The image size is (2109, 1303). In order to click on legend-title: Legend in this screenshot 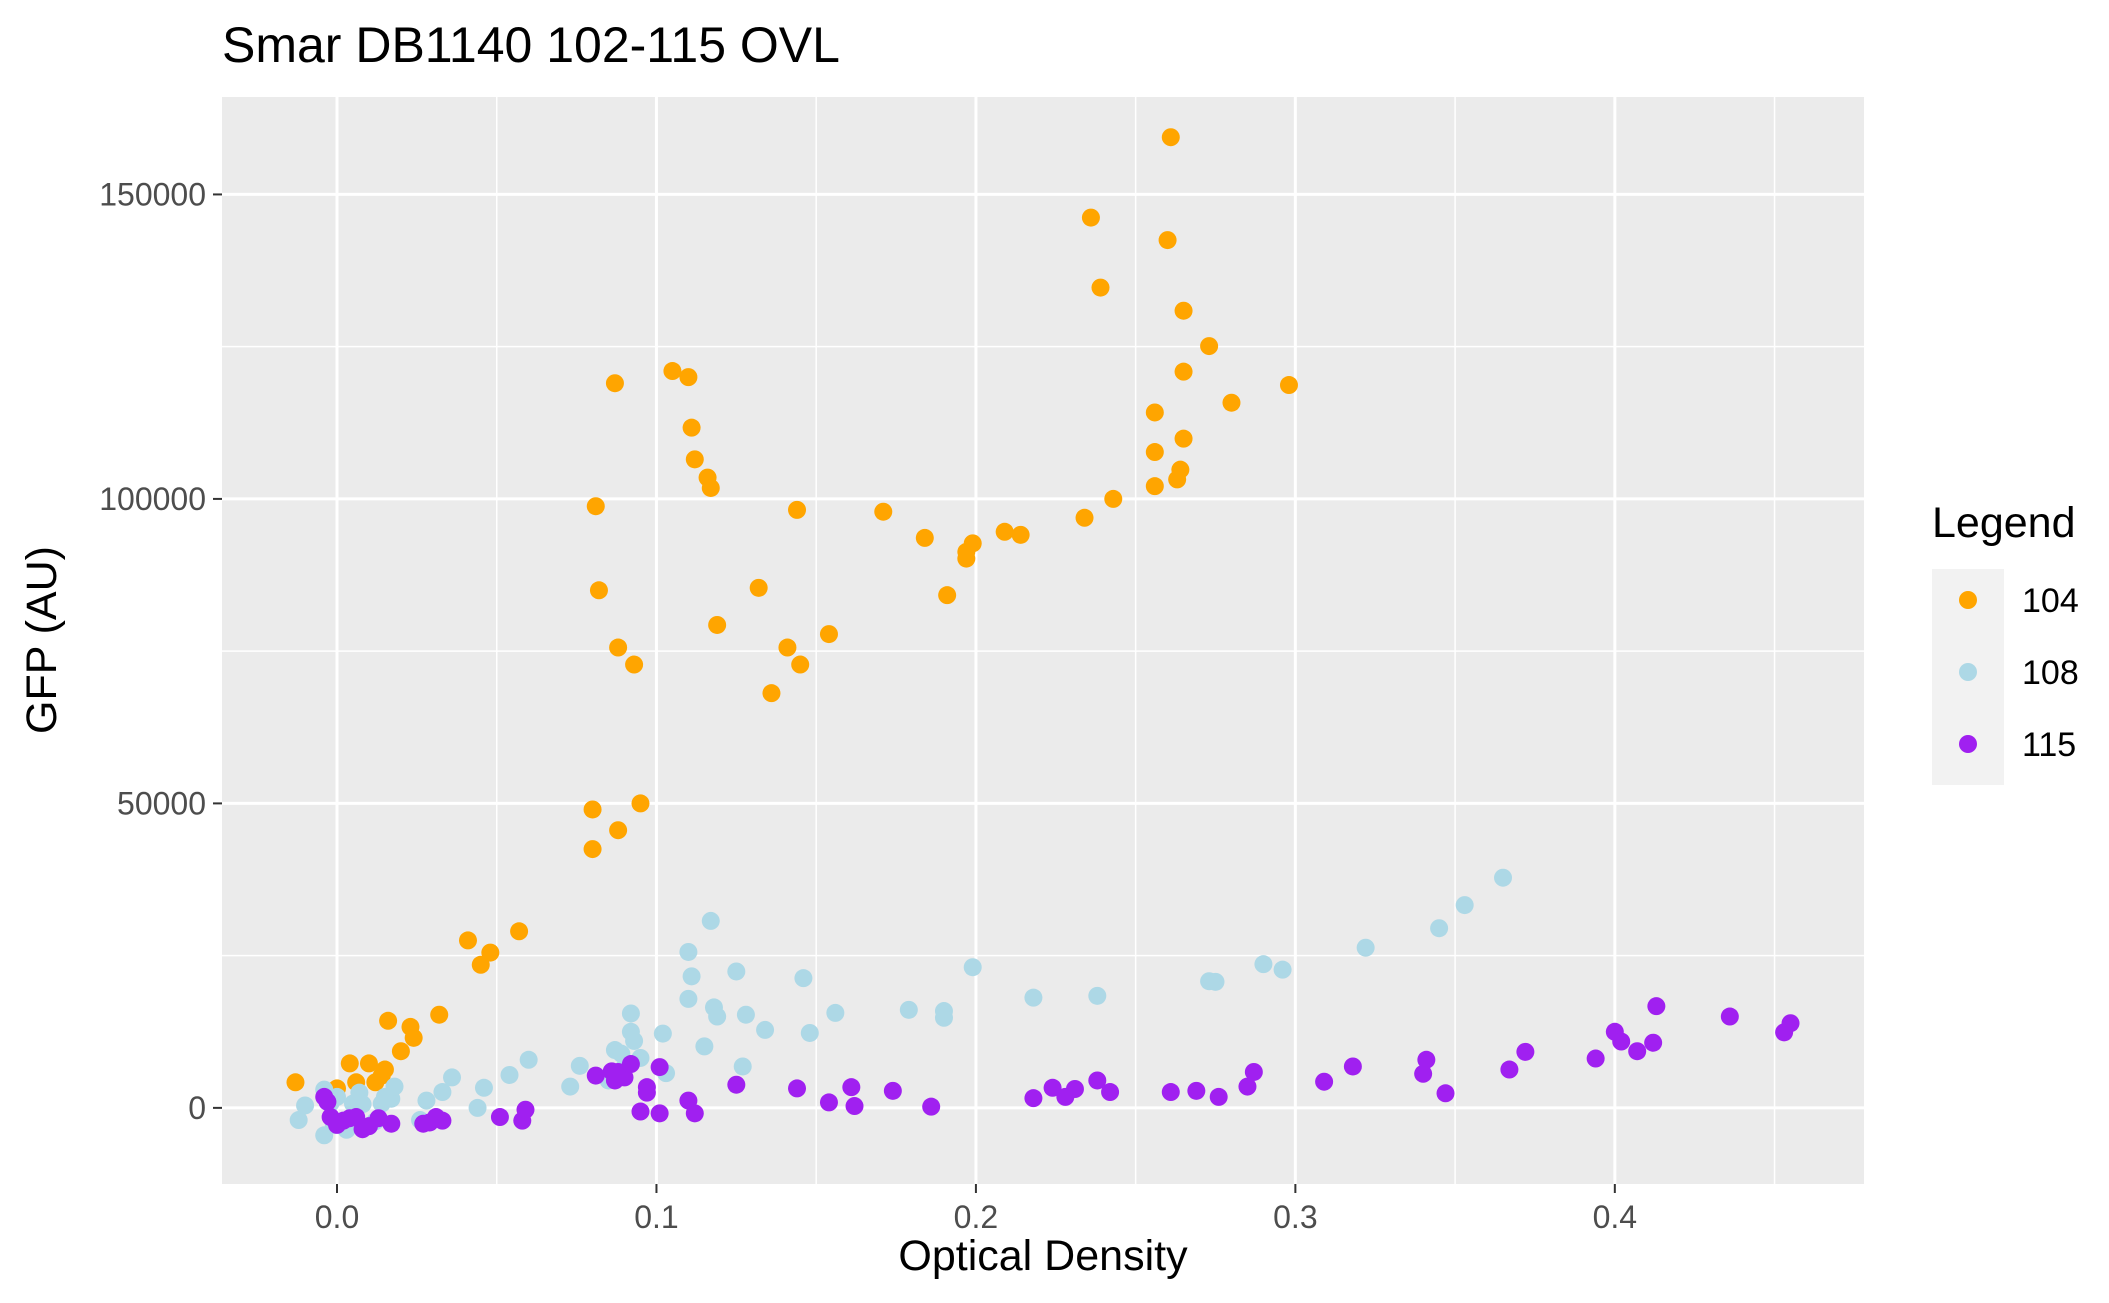, I will do `click(2004, 523)`.